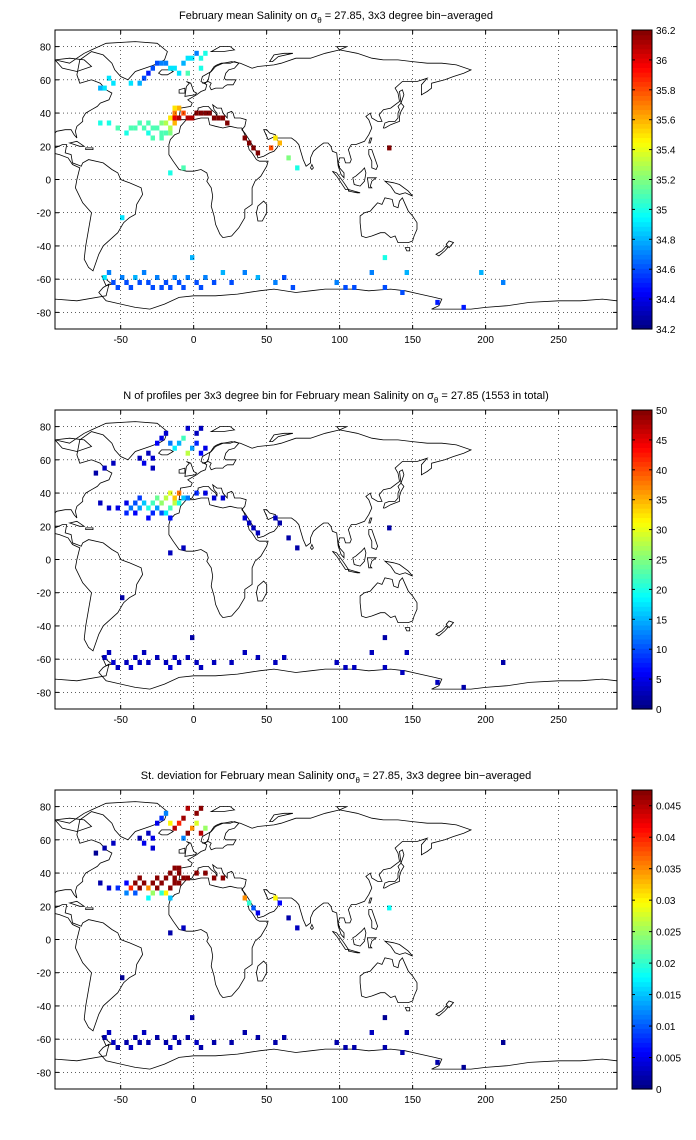 This screenshot has height=1140, width=696. Describe the element at coordinates (659, 1090) in the screenshot. I see `colorbar-tick-label: 0` at that location.